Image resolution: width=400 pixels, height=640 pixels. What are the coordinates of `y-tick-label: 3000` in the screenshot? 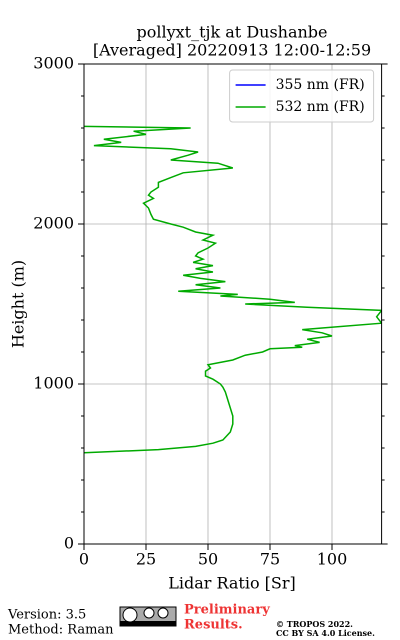 It's located at (53, 63).